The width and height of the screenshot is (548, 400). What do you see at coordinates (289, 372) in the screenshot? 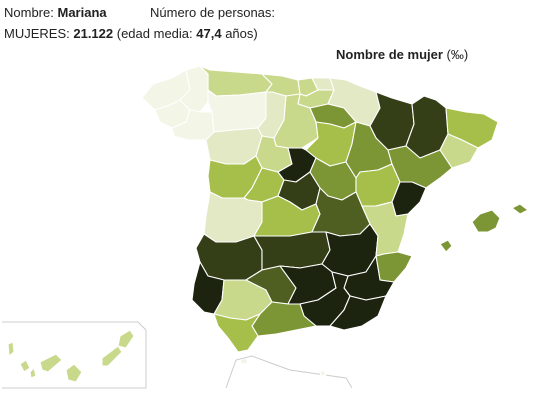
I see `africa-coast` at bounding box center [289, 372].